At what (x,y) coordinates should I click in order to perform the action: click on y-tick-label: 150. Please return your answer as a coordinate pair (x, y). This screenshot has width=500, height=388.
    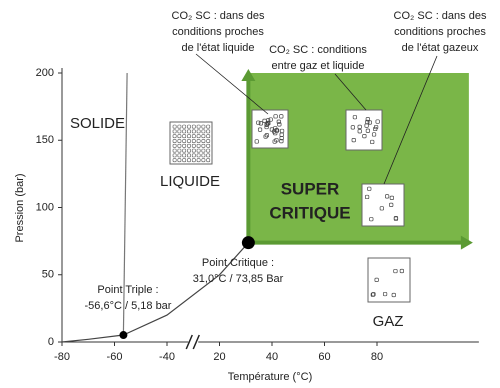
    Looking at the image, I should click on (45, 140).